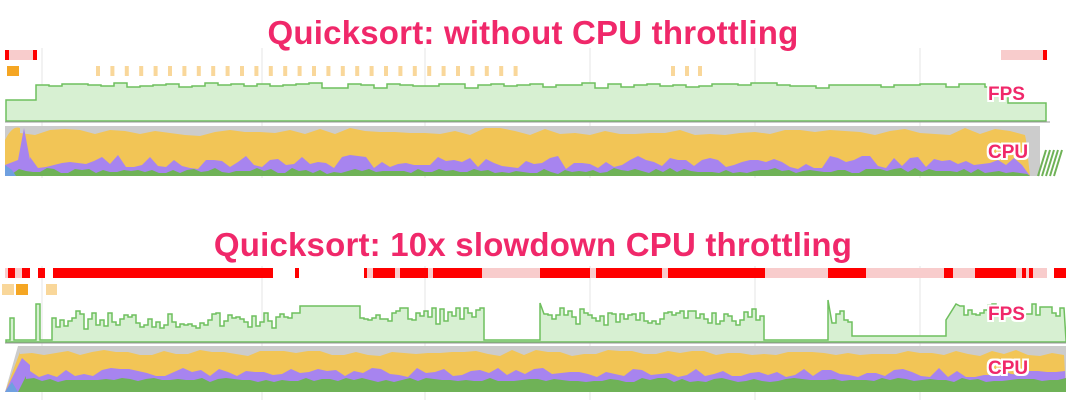 The image size is (1066, 400). I want to click on panel-title: Quicksort: 10x slowdown CPU throttling, so click(533, 244).